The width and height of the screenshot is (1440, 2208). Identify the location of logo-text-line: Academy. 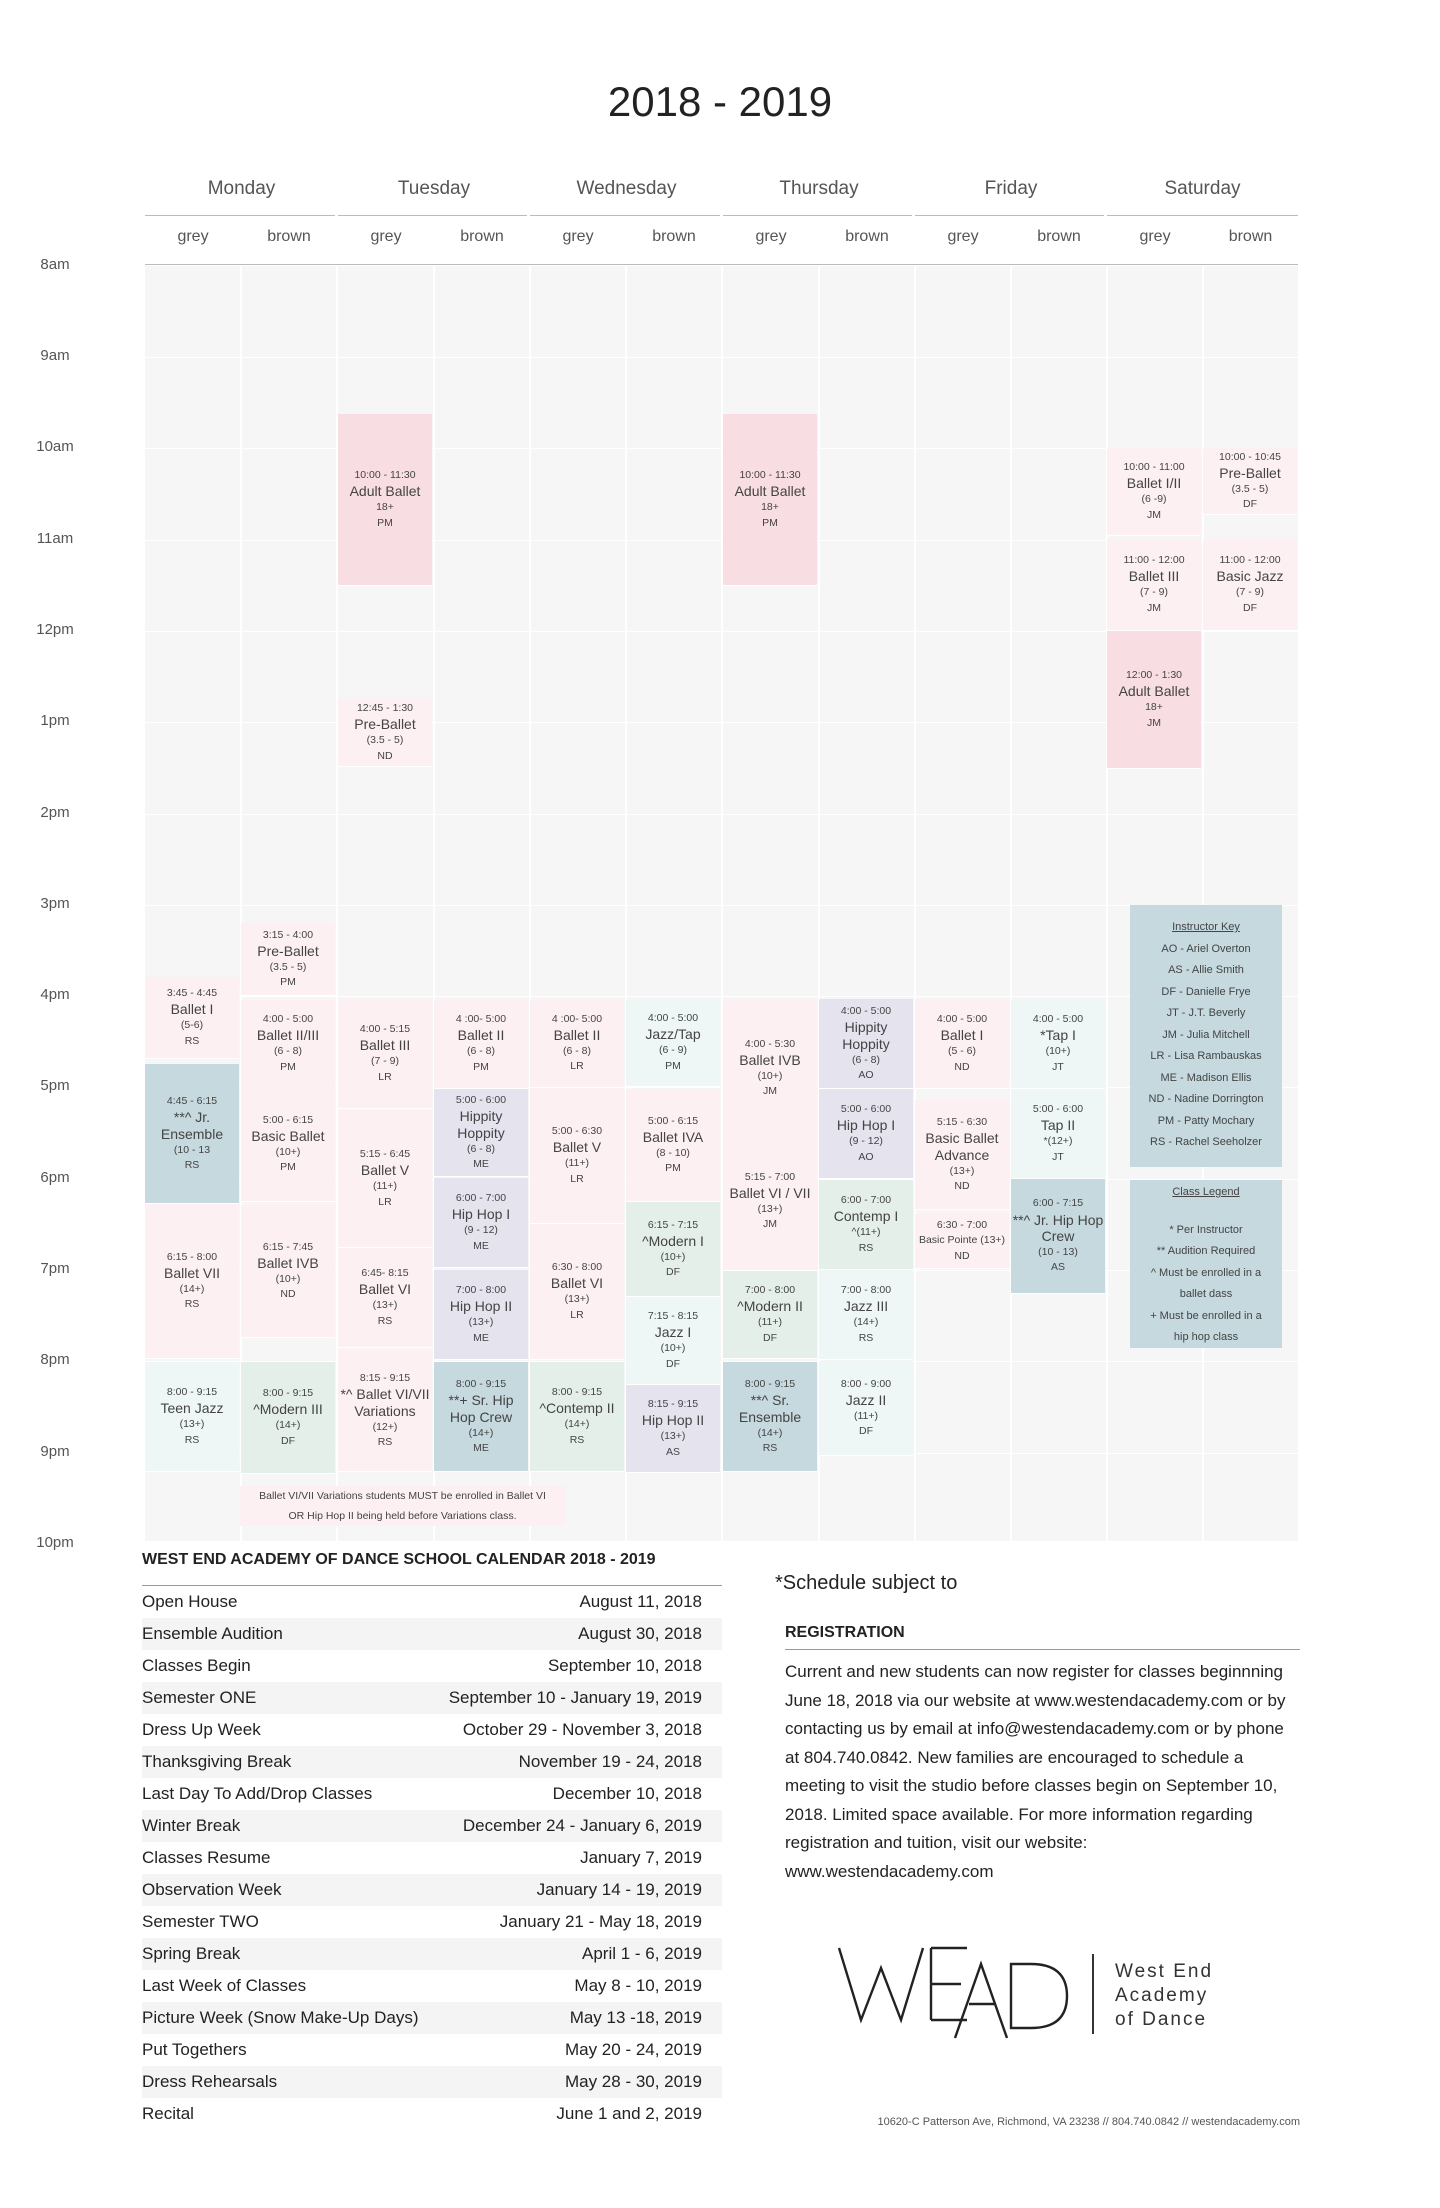
(1162, 1995).